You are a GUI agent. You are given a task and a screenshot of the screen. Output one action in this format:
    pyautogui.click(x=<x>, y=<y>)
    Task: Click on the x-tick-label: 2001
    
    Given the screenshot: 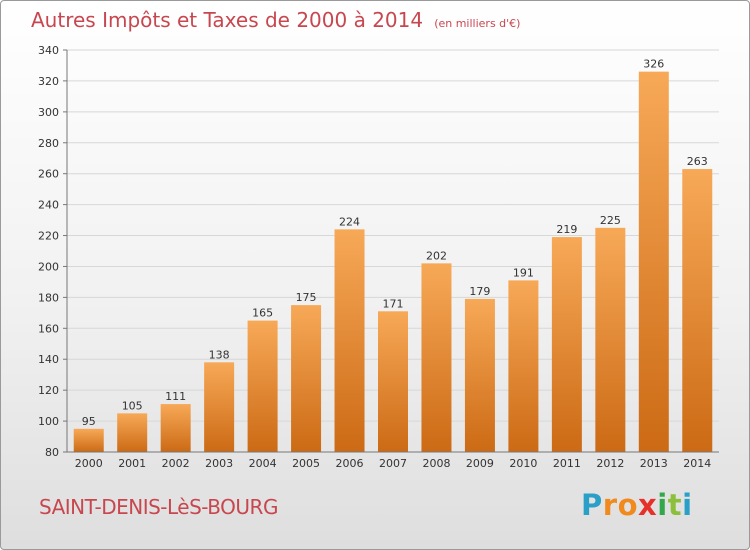 What is the action you would take?
    pyautogui.click(x=132, y=463)
    